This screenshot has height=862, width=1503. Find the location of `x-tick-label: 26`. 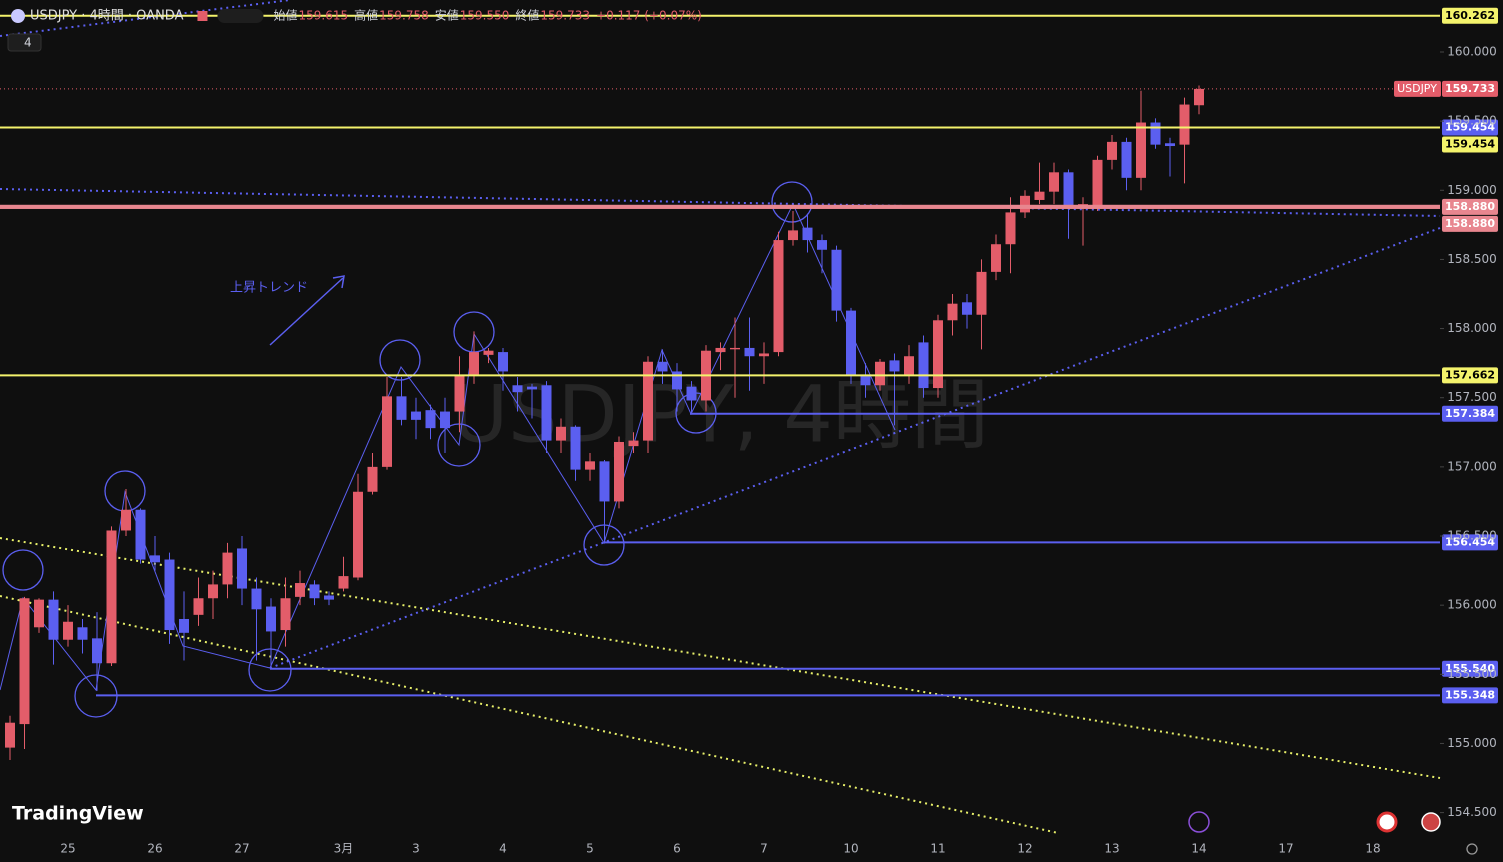

x-tick-label: 26 is located at coordinates (154, 849).